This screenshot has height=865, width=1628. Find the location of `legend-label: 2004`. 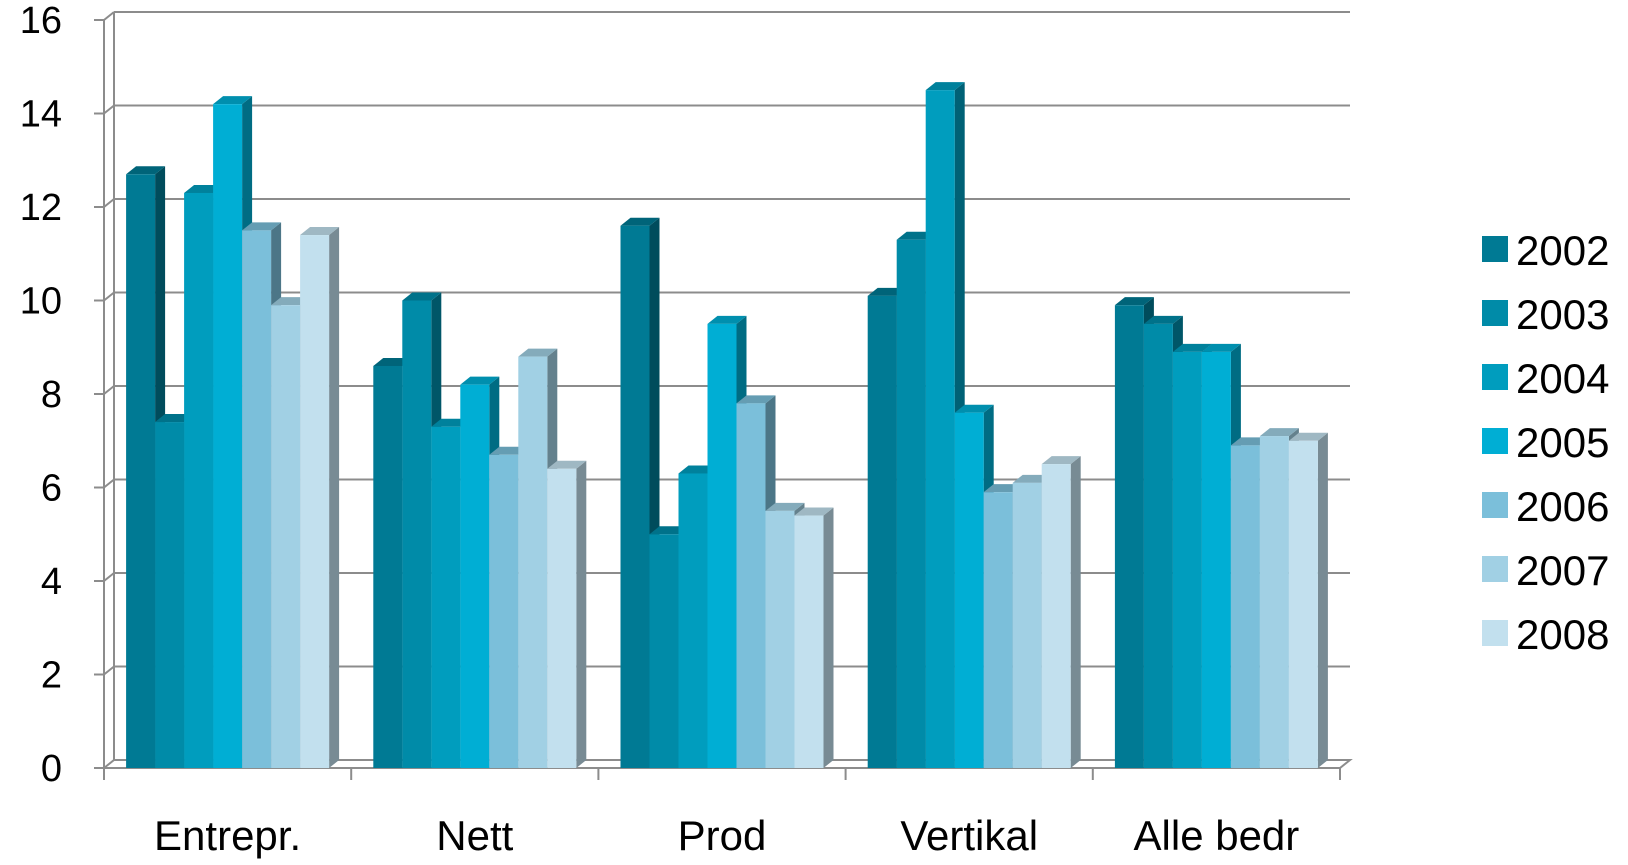

legend-label: 2004 is located at coordinates (1562, 378).